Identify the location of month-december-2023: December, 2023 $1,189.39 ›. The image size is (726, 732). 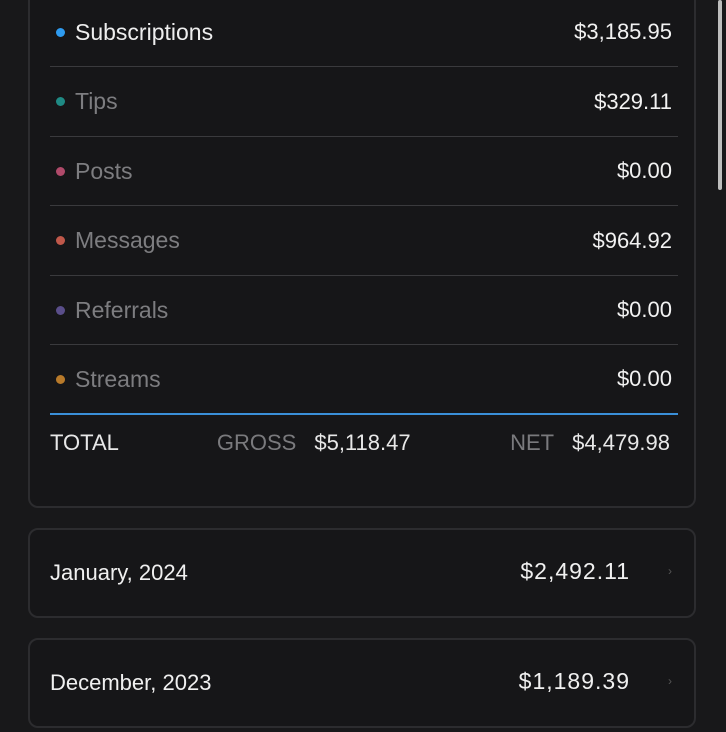
(362, 683).